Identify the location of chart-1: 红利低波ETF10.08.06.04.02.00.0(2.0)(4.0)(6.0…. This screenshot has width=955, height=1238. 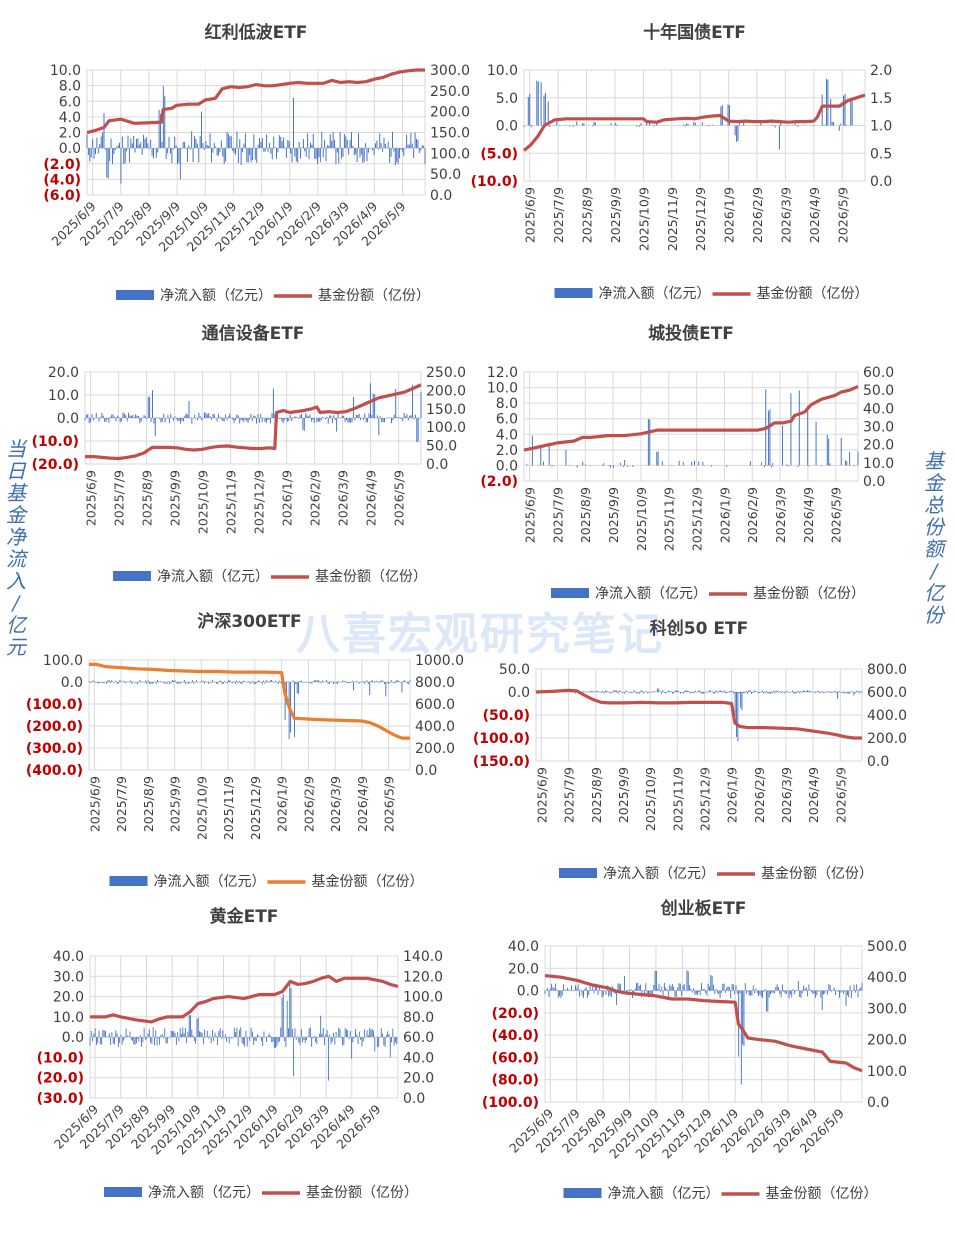
(256, 163).